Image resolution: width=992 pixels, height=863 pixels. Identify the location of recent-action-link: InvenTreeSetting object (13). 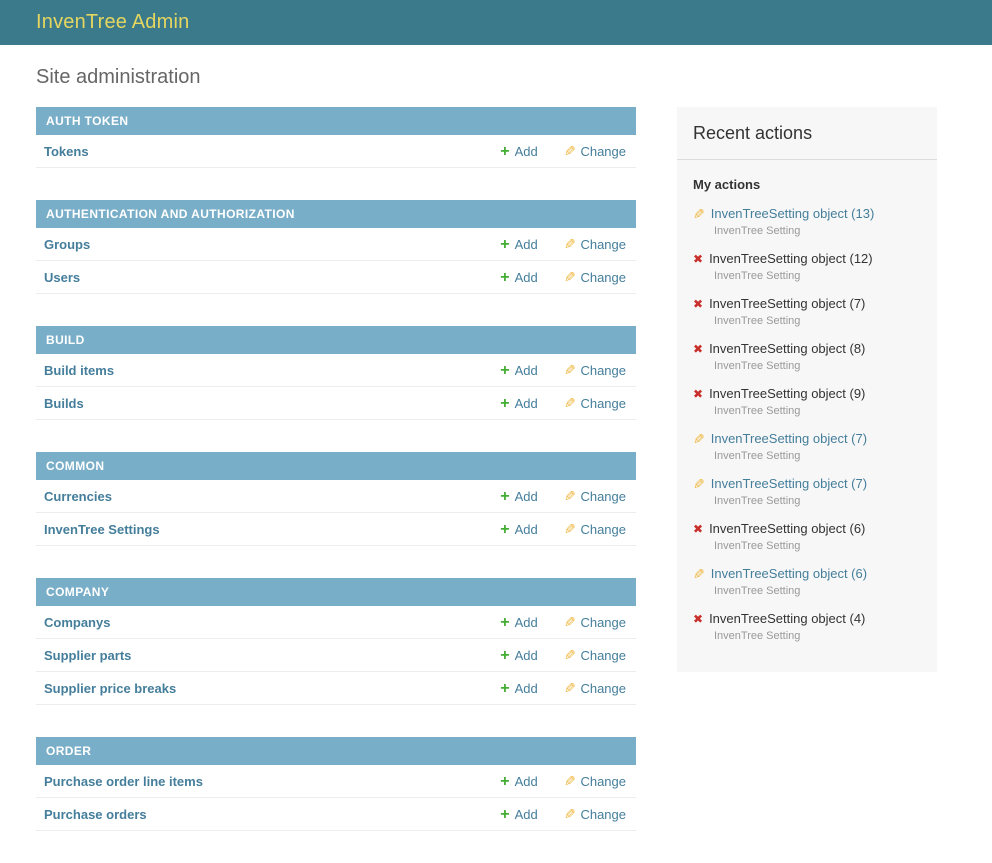
(792, 213).